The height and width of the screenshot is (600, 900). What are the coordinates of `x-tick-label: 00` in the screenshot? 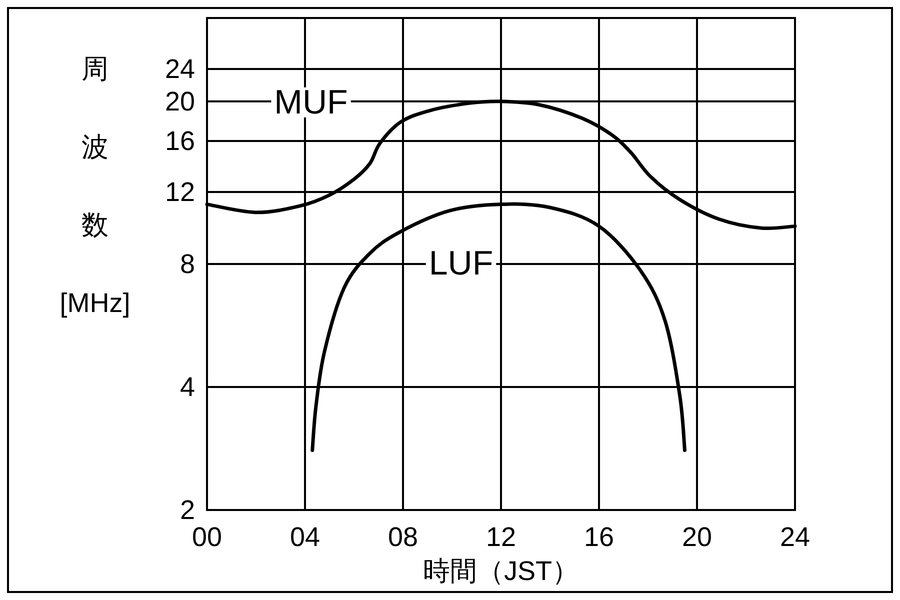 It's located at (207, 537).